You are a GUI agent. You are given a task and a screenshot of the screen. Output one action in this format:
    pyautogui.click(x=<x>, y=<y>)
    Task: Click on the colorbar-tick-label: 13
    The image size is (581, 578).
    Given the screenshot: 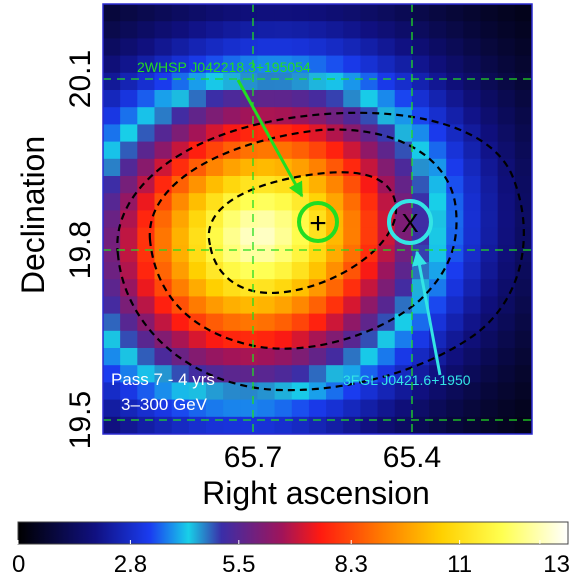 What is the action you would take?
    pyautogui.click(x=556, y=564)
    